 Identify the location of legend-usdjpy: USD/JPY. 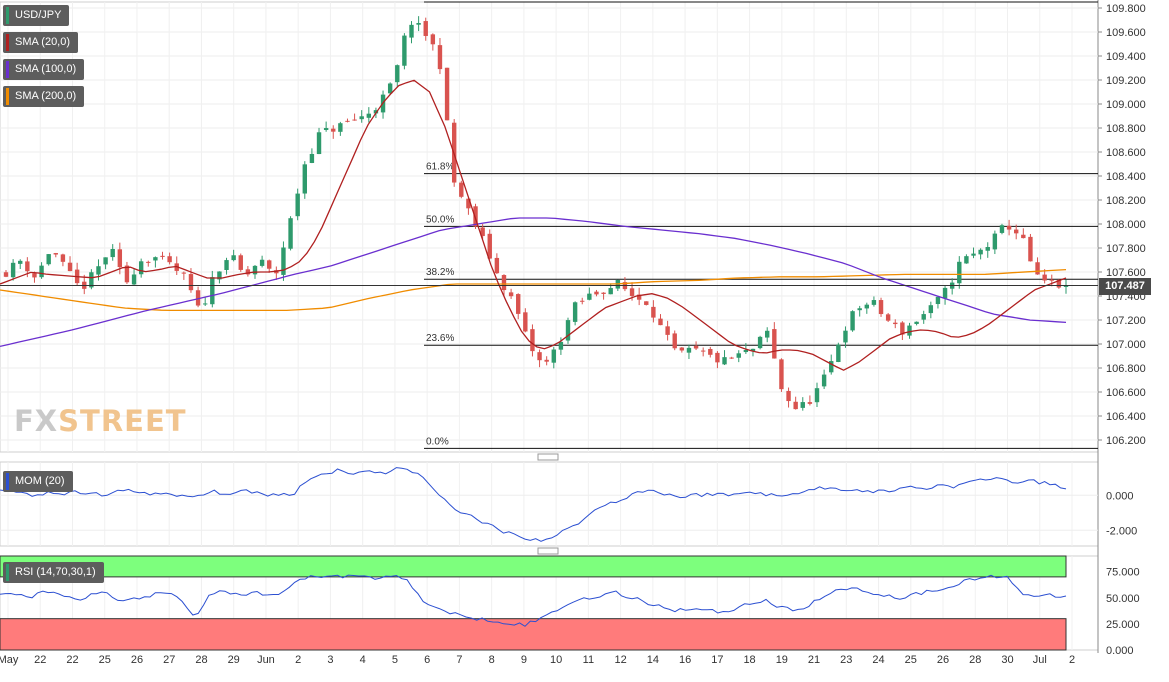
(36, 15).